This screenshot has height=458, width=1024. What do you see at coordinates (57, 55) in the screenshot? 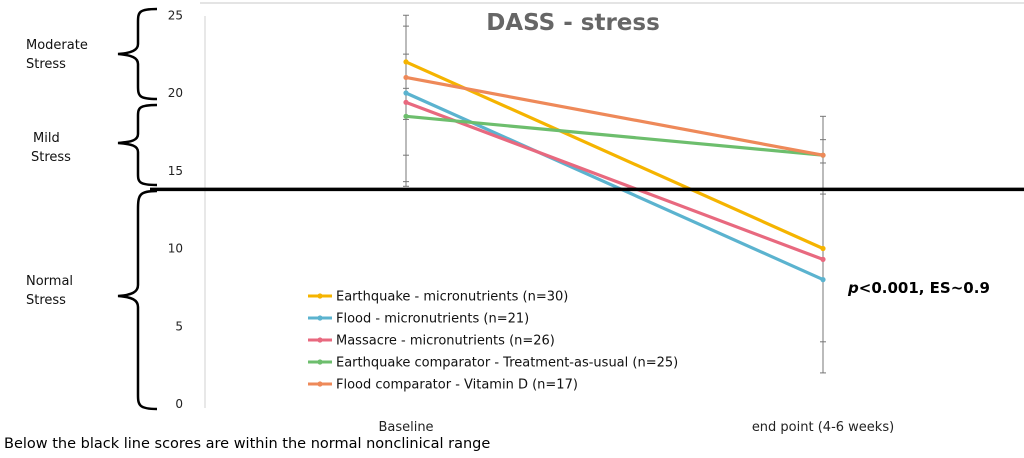
I see `bracket-label-moderate: Moderate Stress` at bounding box center [57, 55].